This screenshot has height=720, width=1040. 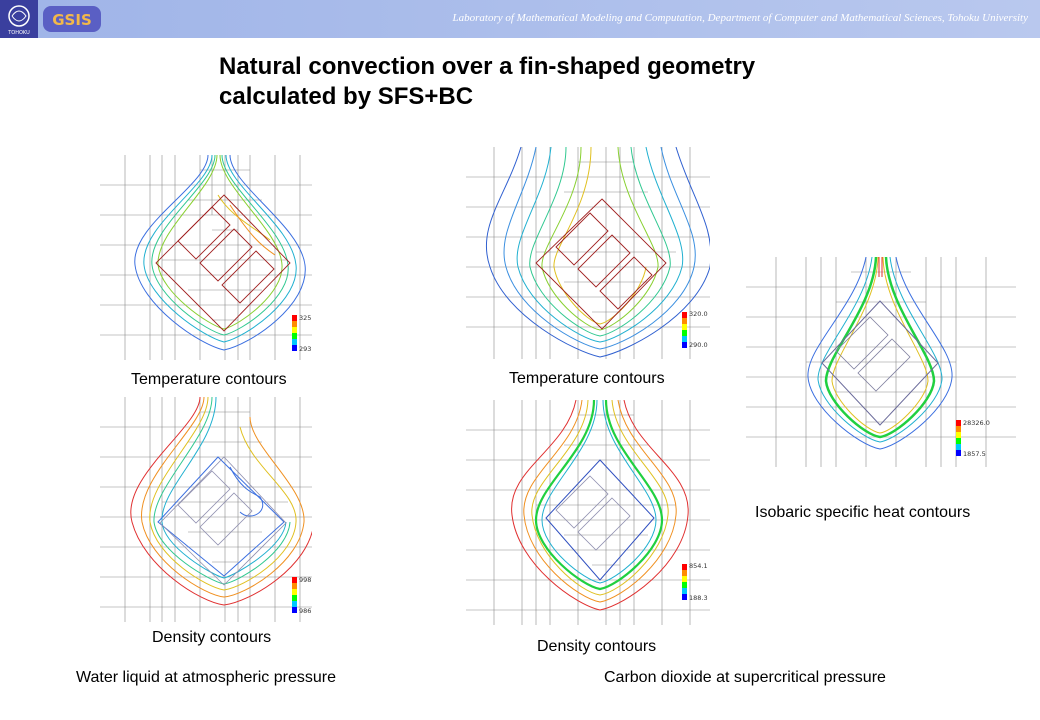 I want to click on co2-specific-heat-plot: 28326.0 1857.5, so click(x=881, y=362).